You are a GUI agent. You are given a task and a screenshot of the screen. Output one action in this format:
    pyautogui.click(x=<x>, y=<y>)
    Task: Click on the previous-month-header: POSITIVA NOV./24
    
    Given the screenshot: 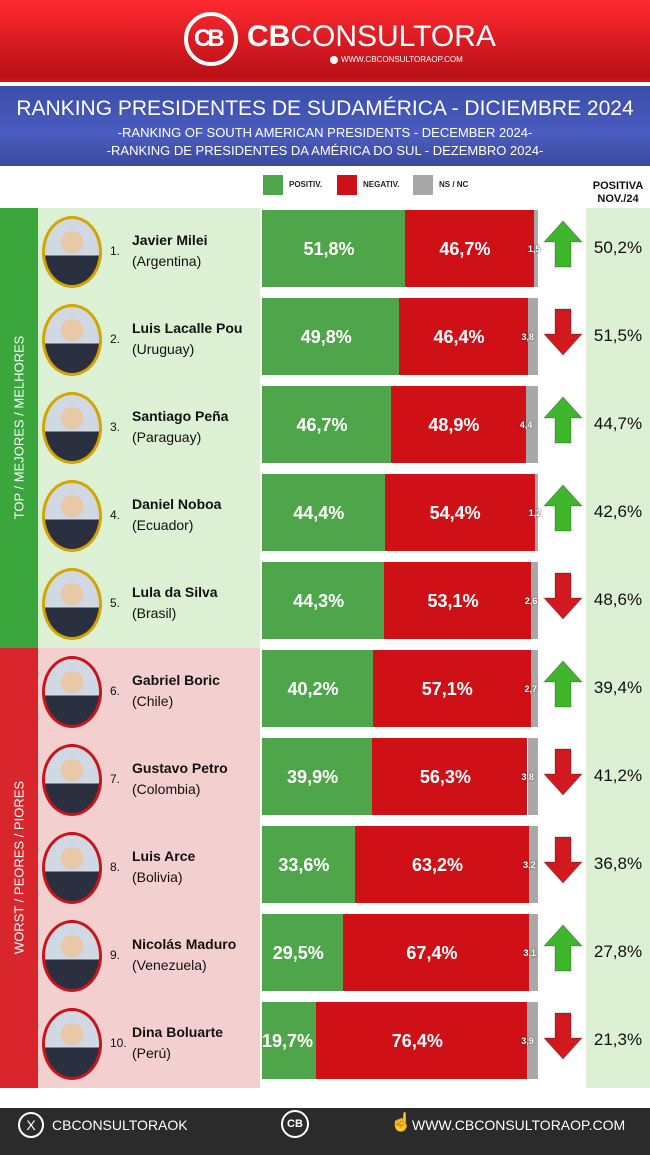 What is the action you would take?
    pyautogui.click(x=618, y=193)
    